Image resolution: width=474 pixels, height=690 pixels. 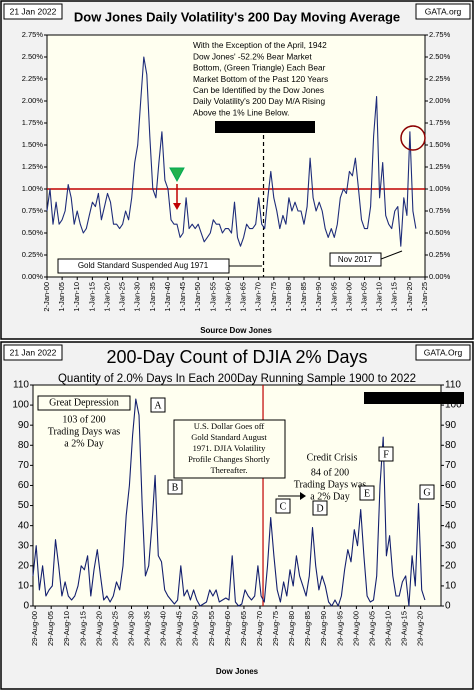 What do you see at coordinates (391, 255) in the screenshot?
I see `arrow` at bounding box center [391, 255].